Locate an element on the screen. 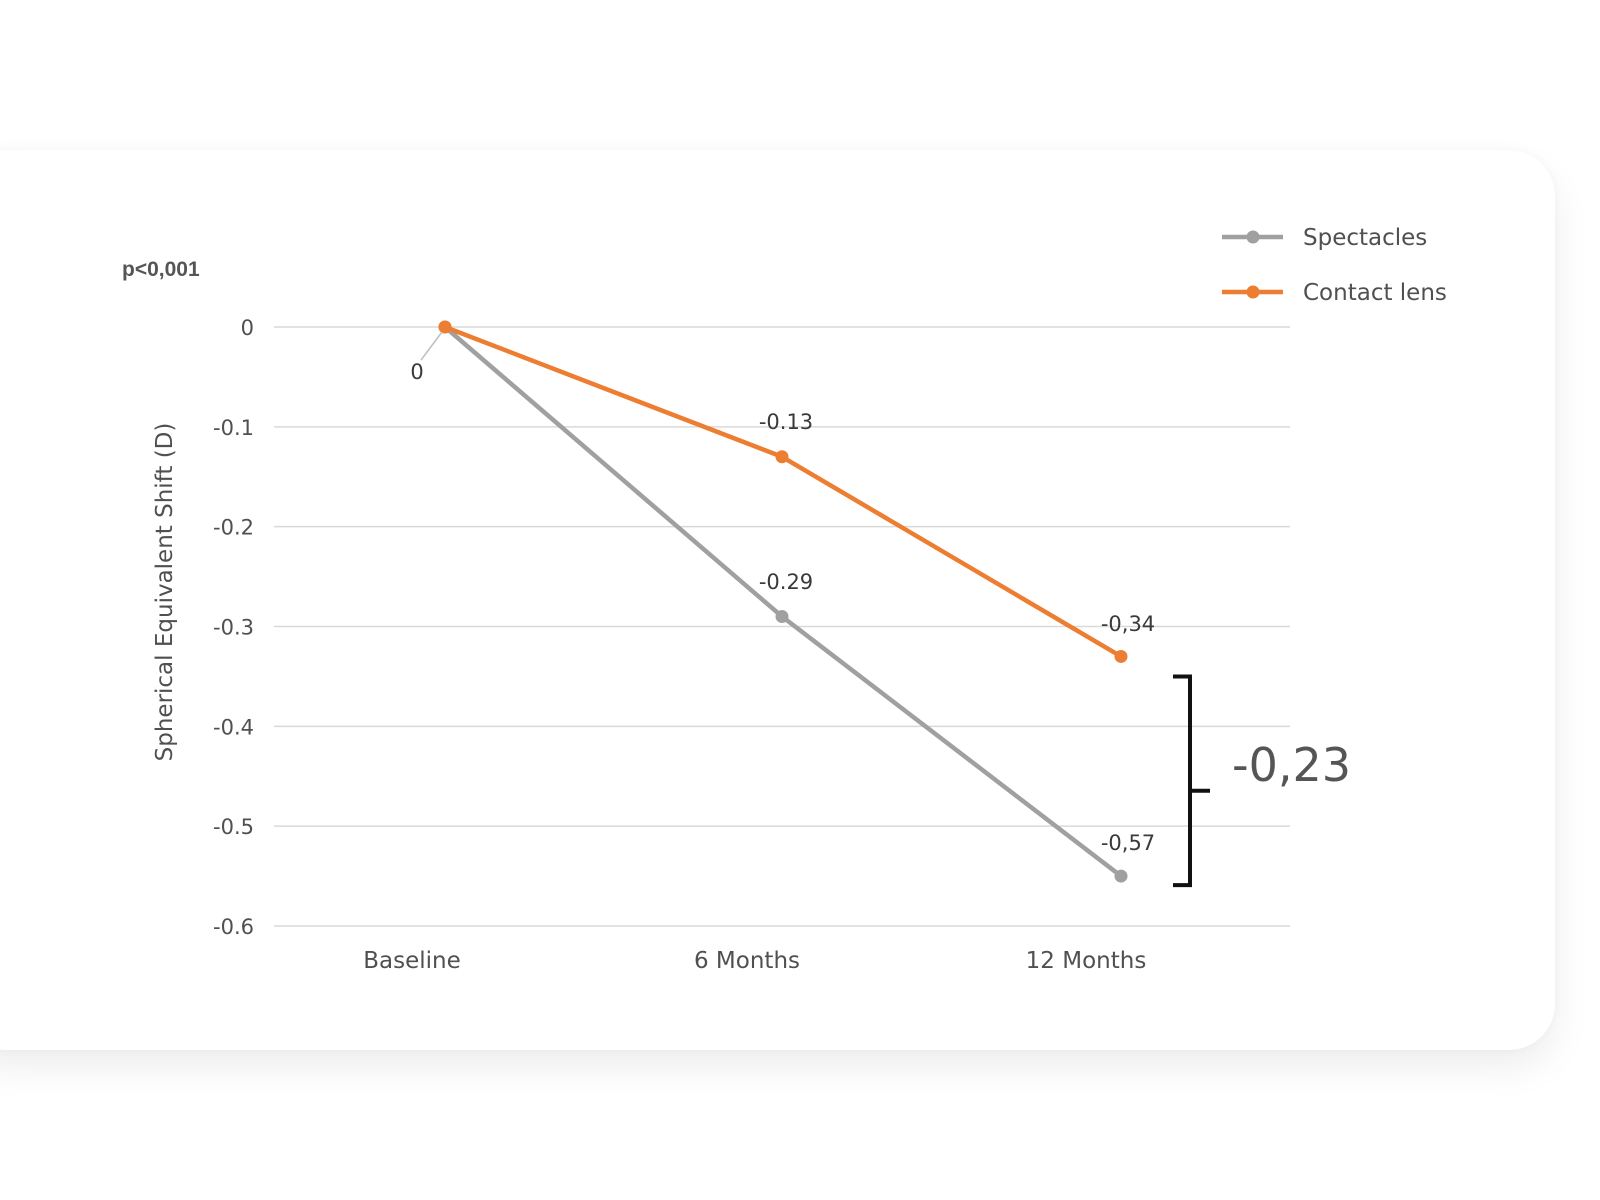  legend-label: Contact lens is located at coordinates (1375, 293).